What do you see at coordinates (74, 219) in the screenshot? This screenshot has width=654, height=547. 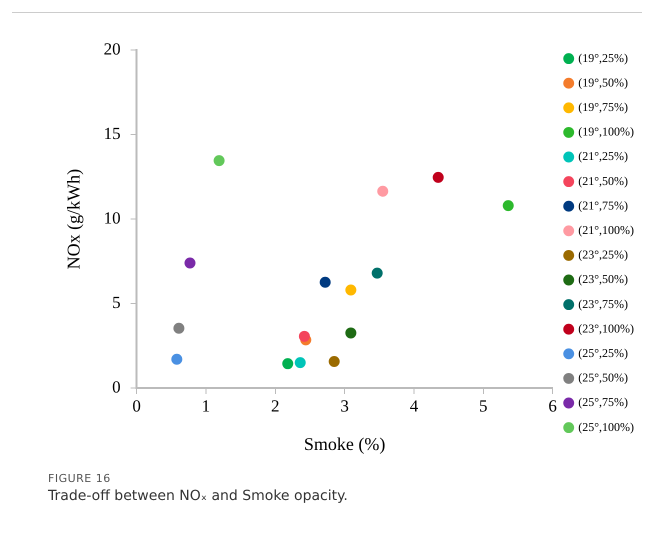 I see `y-axis-title: NOx (g/kWh)` at bounding box center [74, 219].